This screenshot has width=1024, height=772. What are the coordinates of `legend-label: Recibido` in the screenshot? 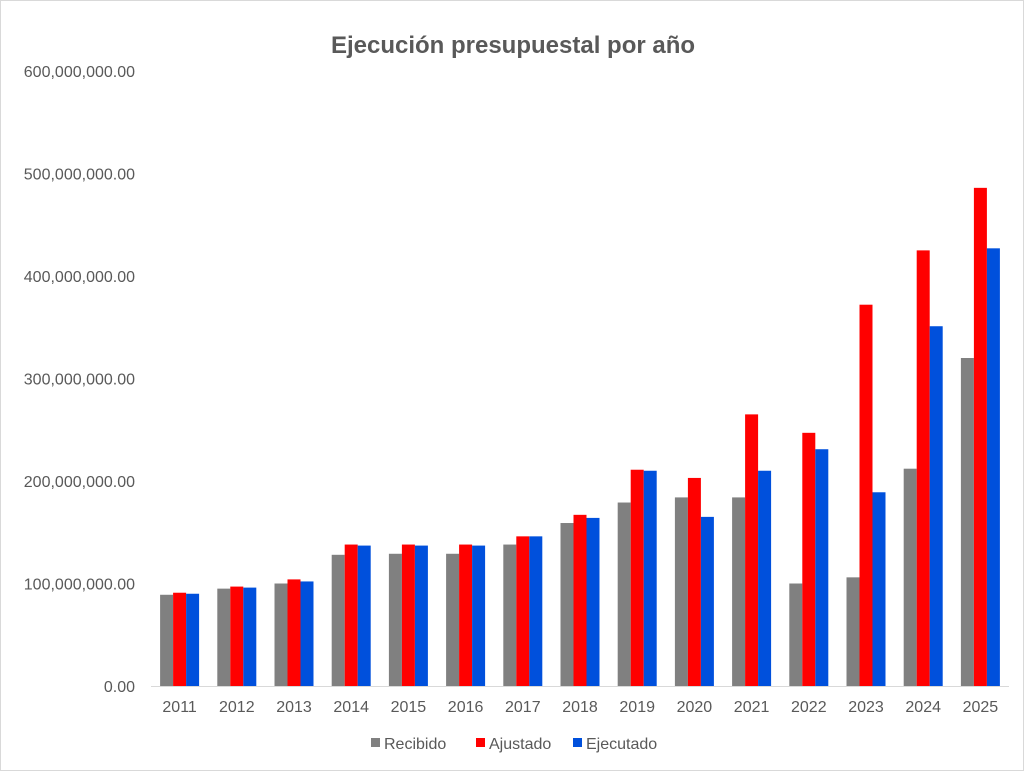 It's located at (415, 744).